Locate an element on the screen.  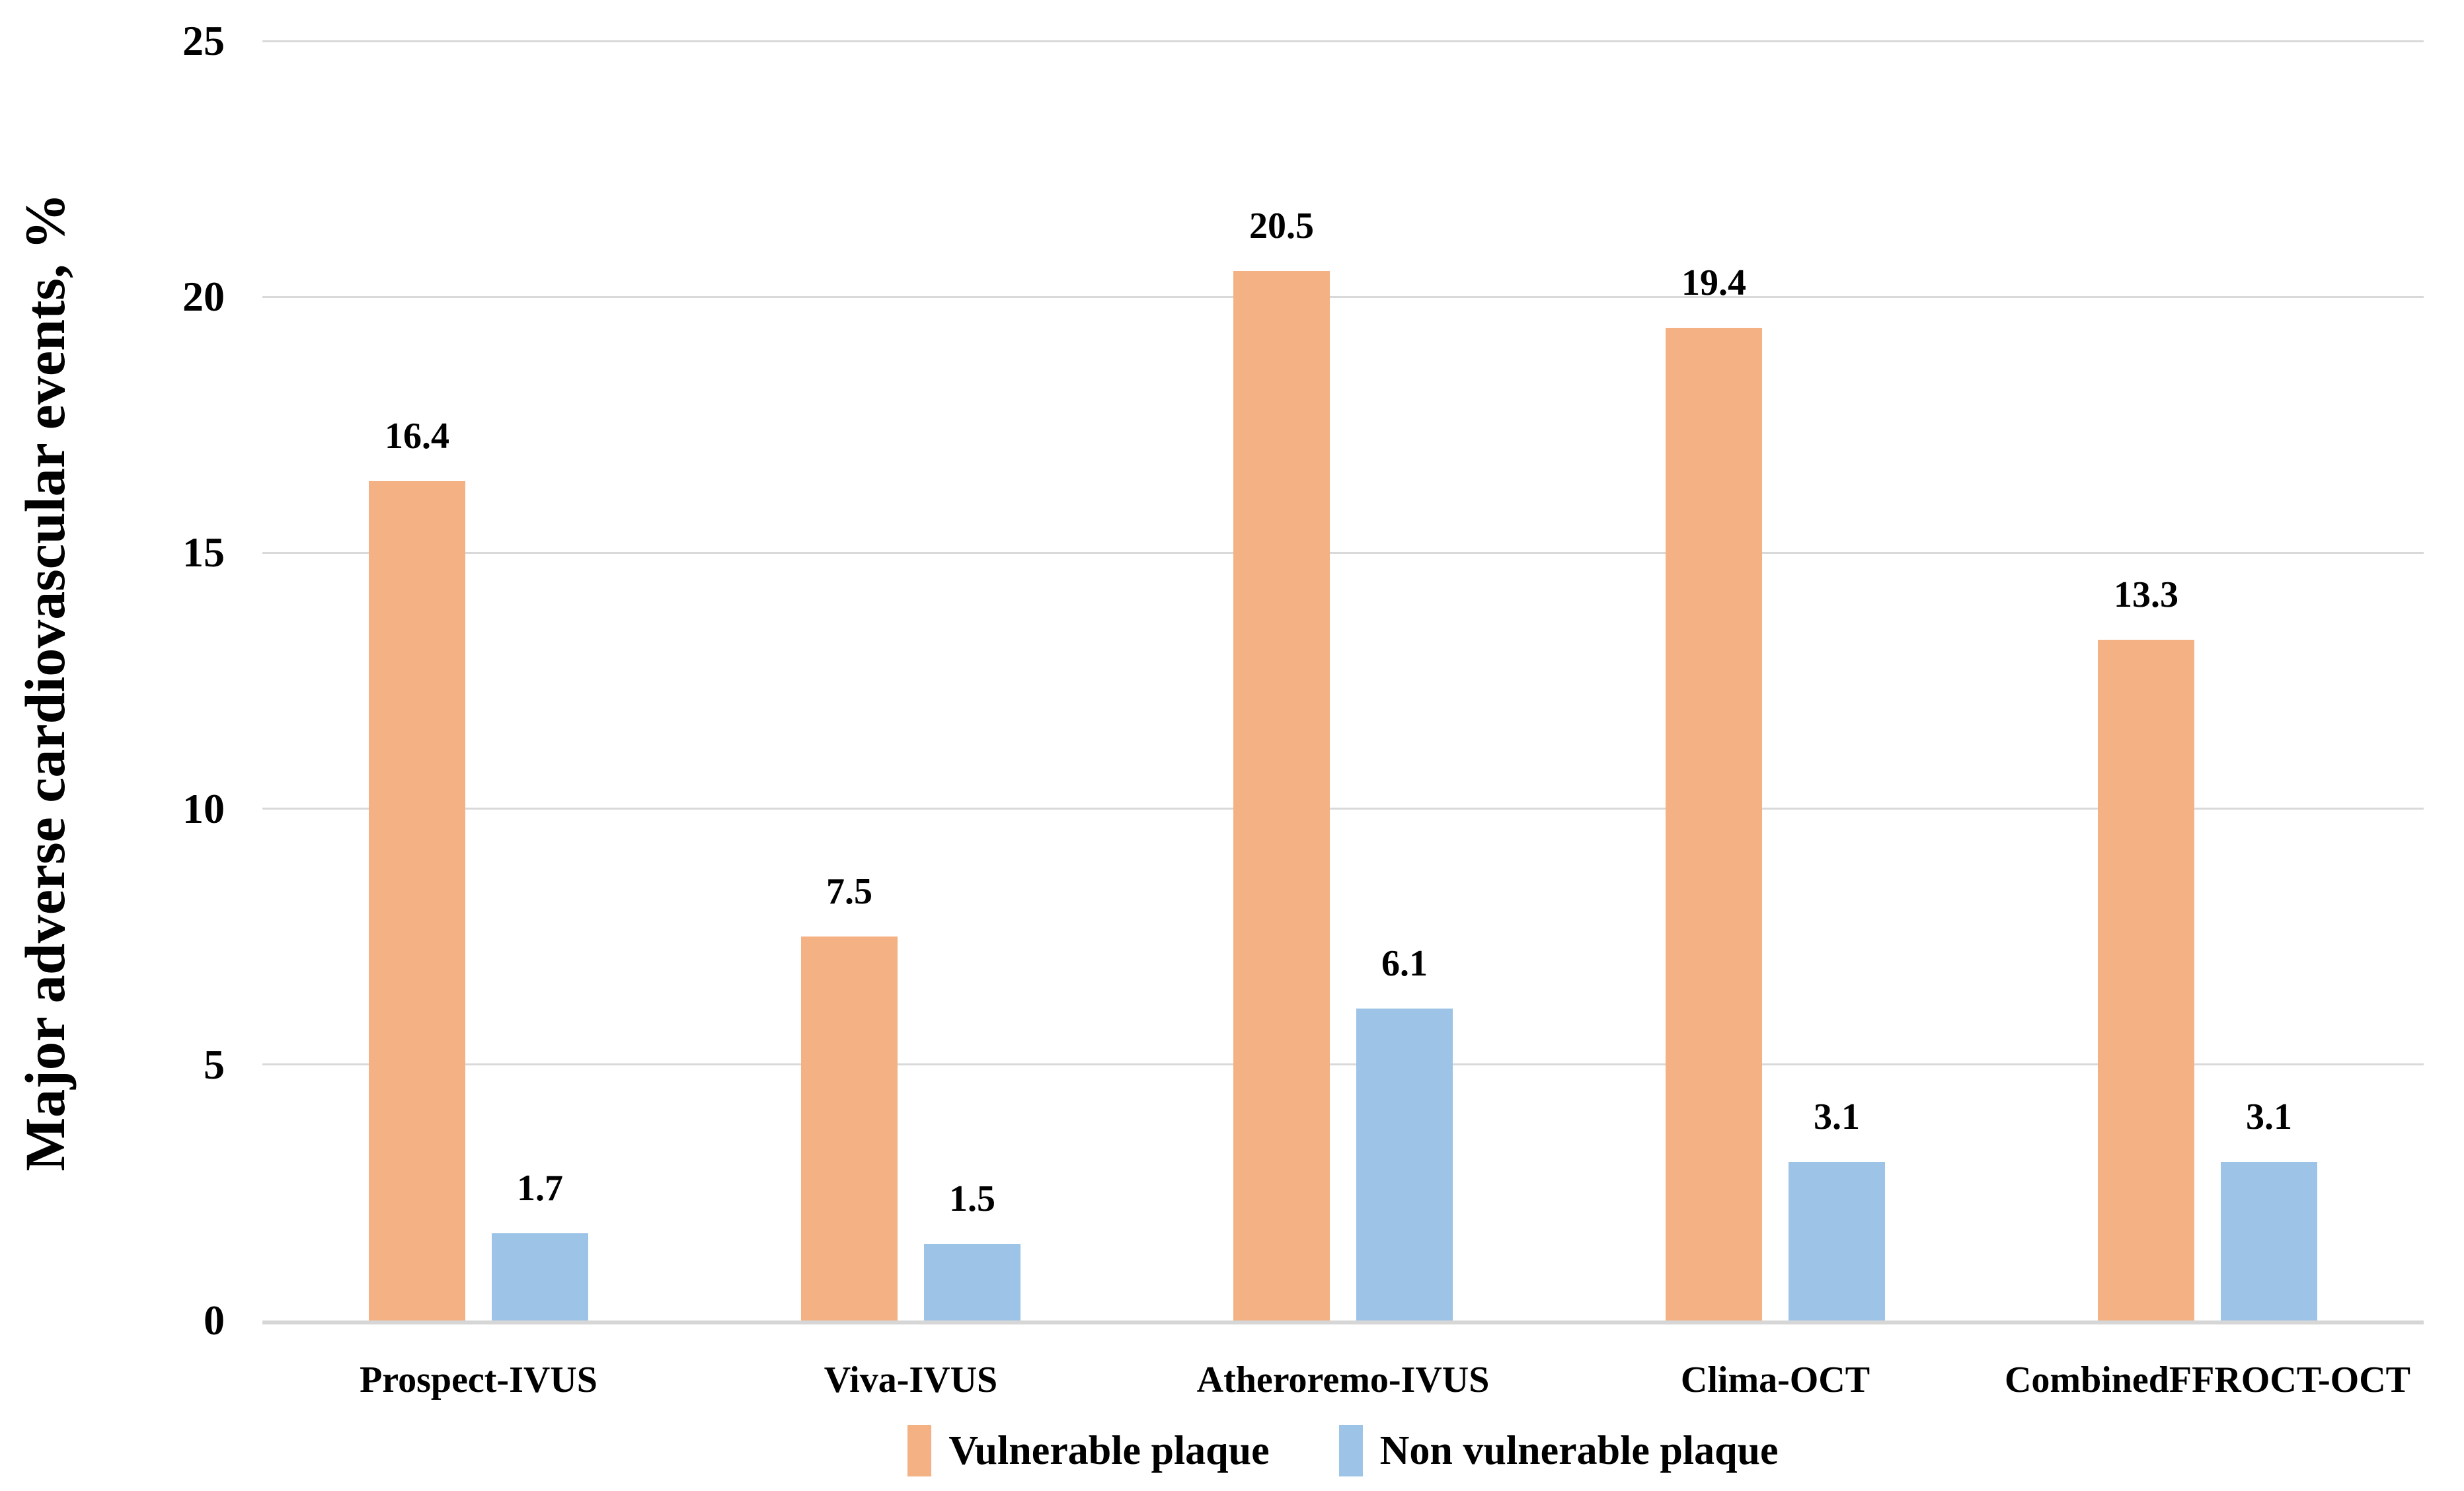
x-category-label-2: Atheroremo-IVUS is located at coordinates (1343, 1380).